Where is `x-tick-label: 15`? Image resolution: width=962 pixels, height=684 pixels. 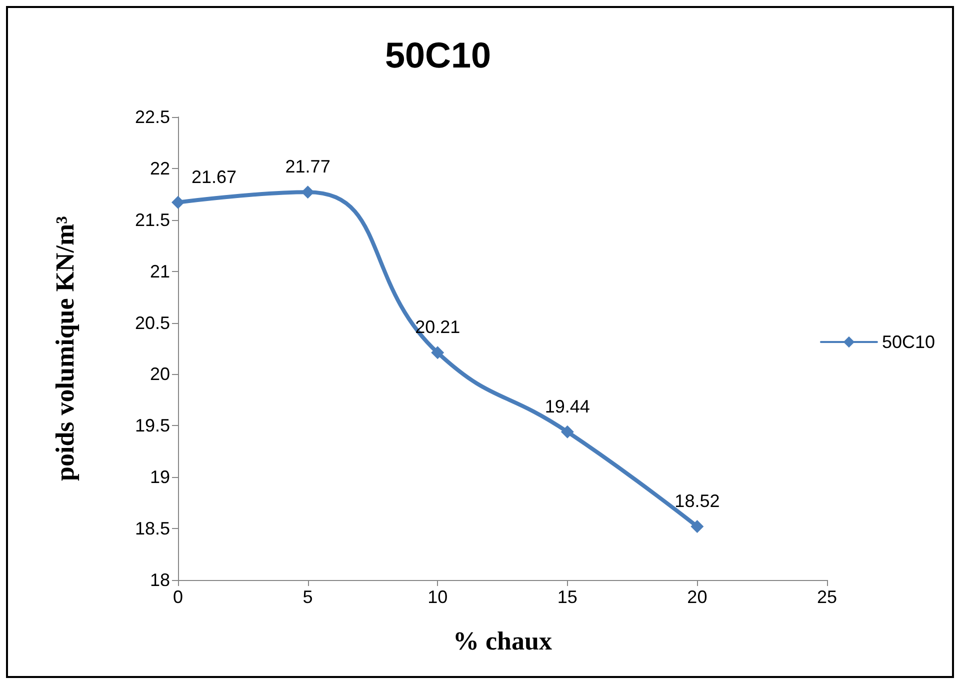 x-tick-label: 15 is located at coordinates (567, 597).